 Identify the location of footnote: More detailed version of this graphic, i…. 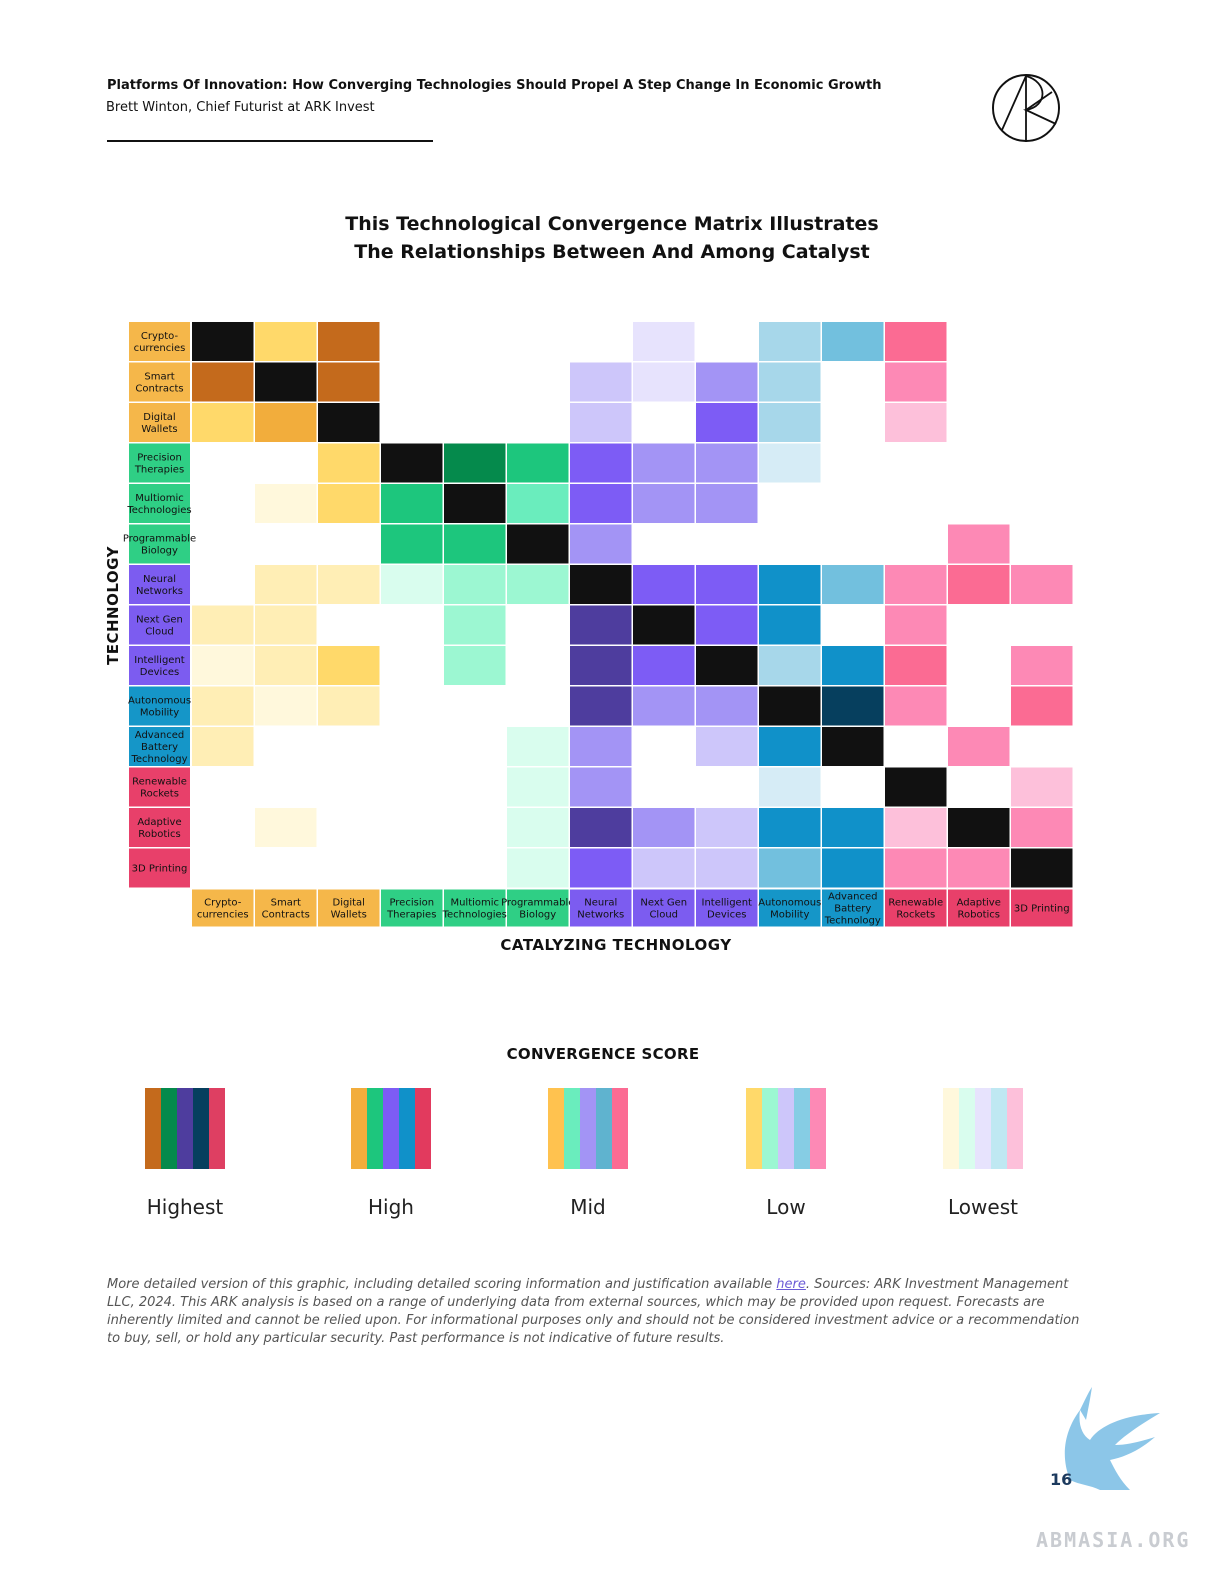
(599, 1312).